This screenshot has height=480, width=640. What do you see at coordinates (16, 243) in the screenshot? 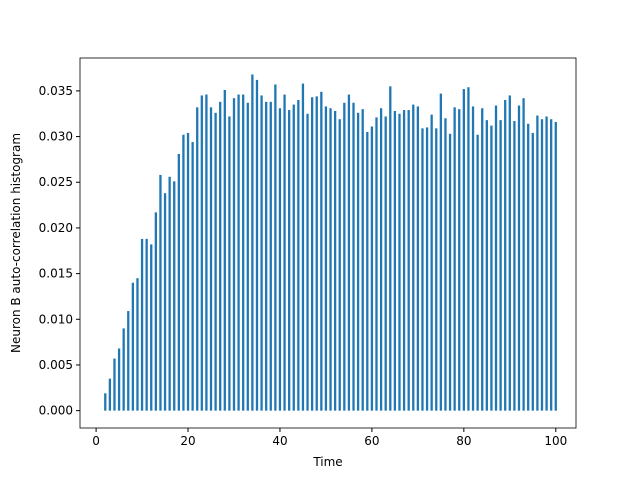
I see `y-axis-label: Neuron B auto-correlation histogram` at bounding box center [16, 243].